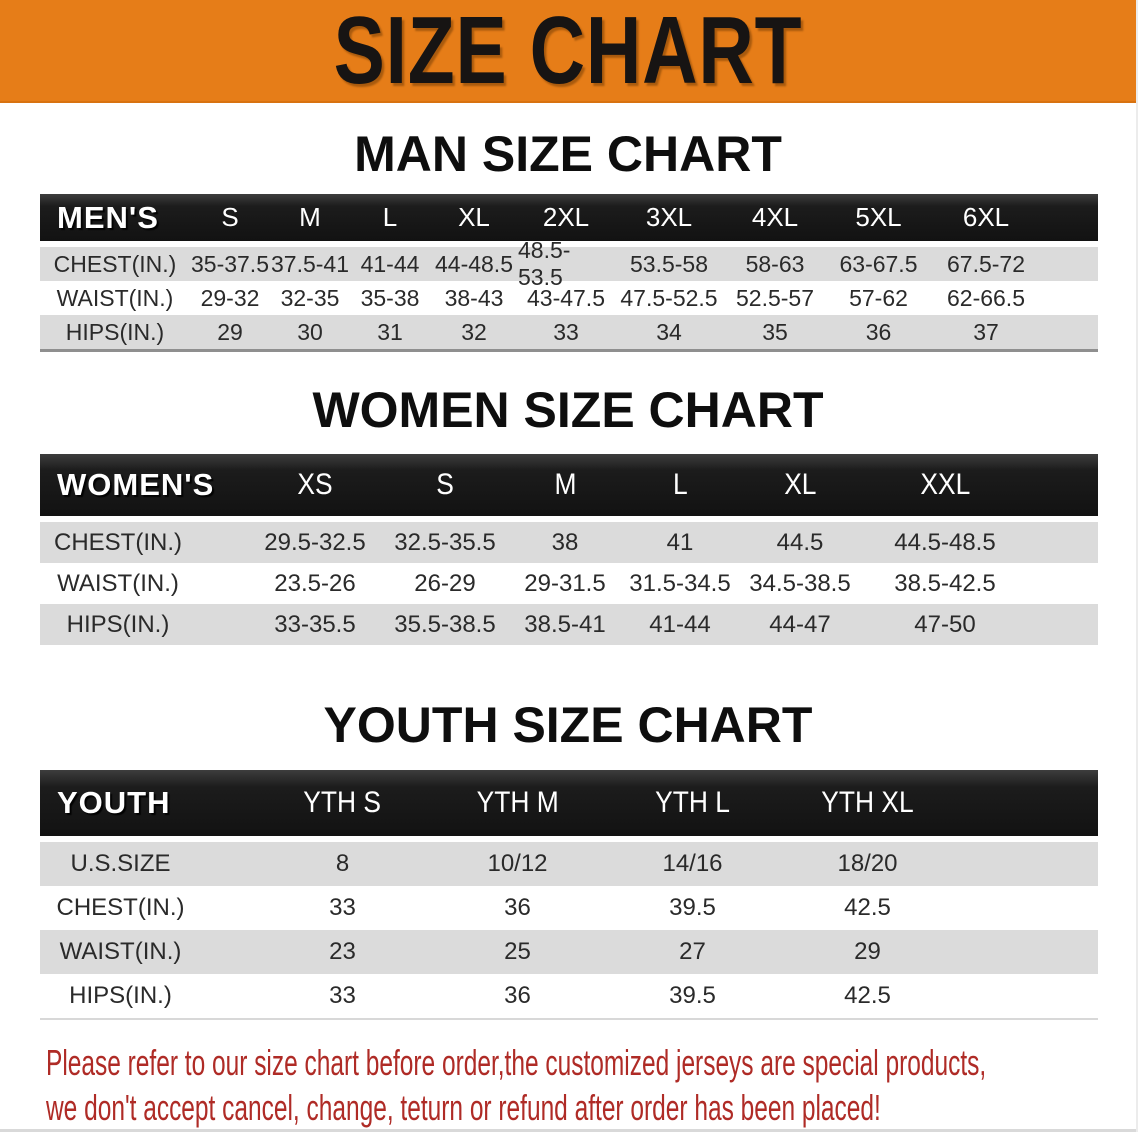 This screenshot has height=1132, width=1138. I want to click on women-size-value-text: 44-47, so click(800, 624).